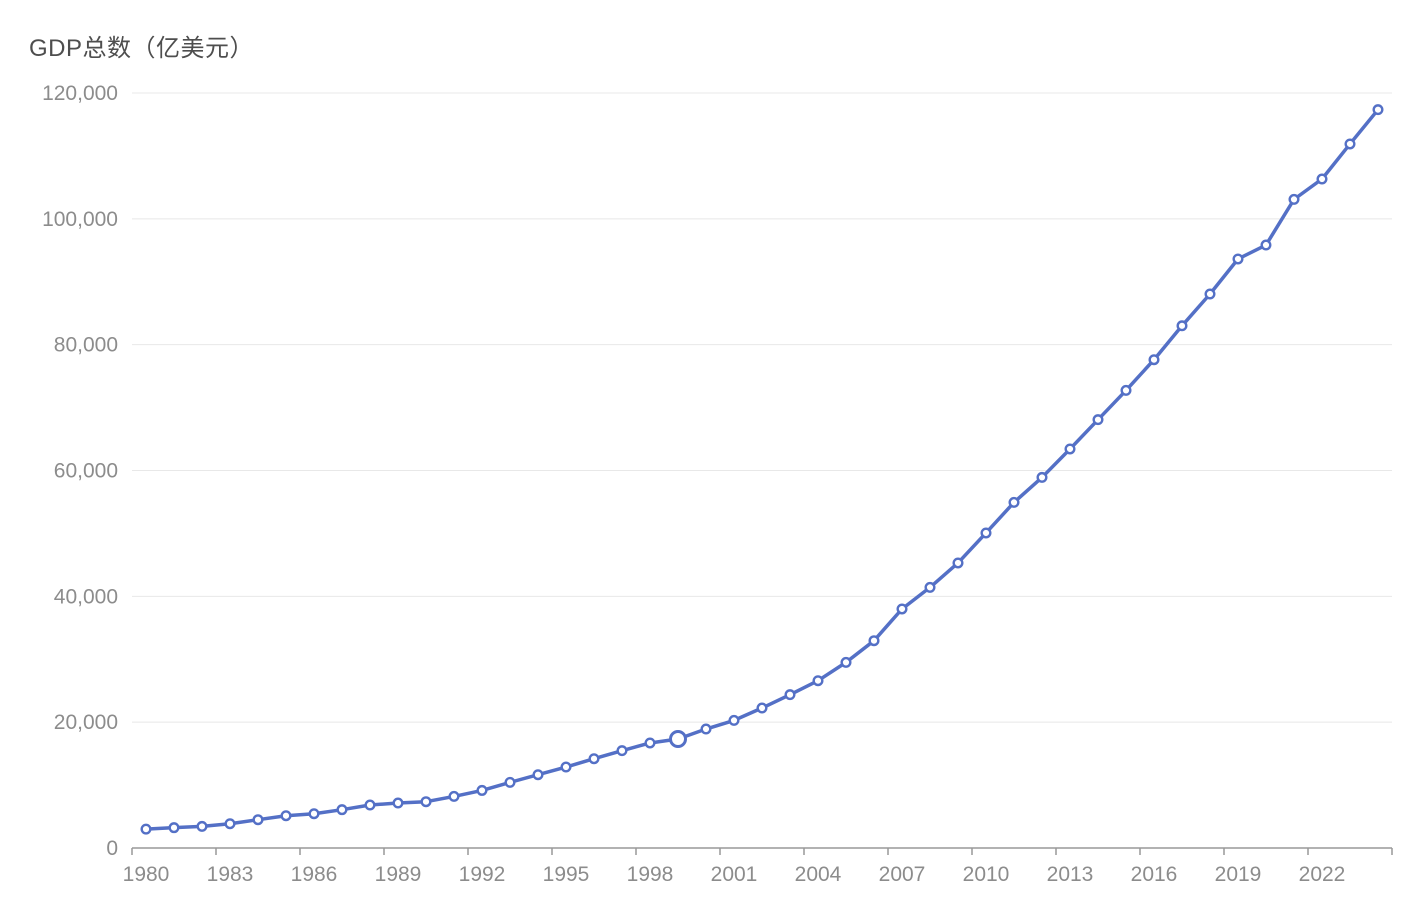 The width and height of the screenshot is (1412, 898). Describe the element at coordinates (650, 874) in the screenshot. I see `x-axis-tick-label: 1998` at that location.